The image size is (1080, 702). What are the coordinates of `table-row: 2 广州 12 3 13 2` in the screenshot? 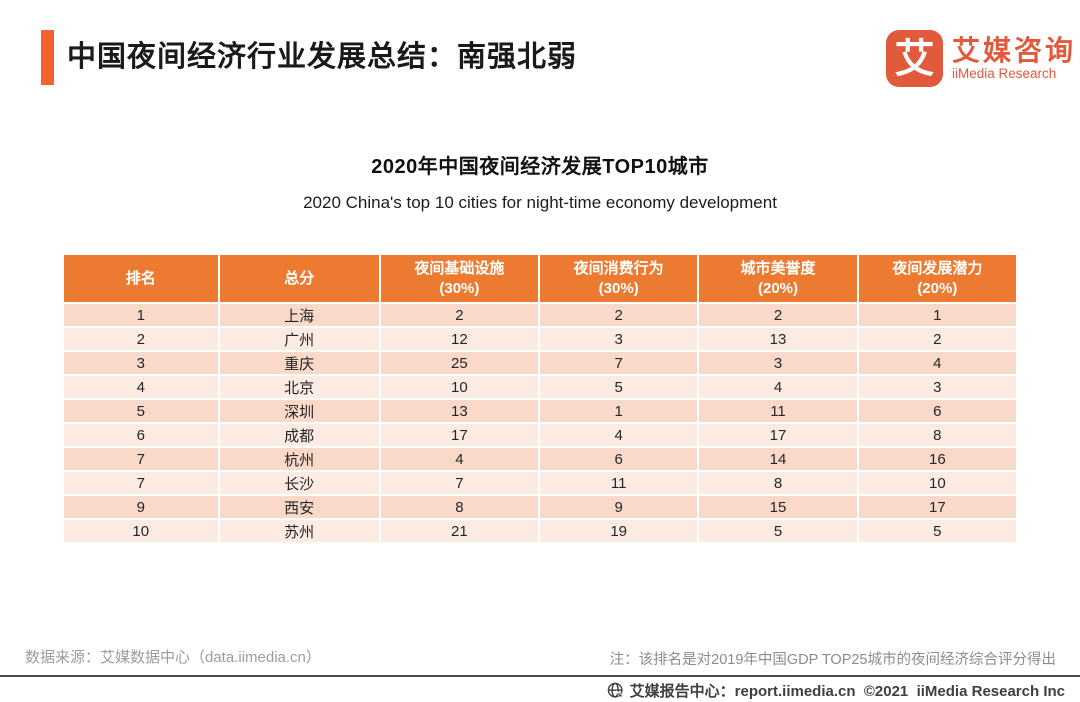 It's located at (540, 339).